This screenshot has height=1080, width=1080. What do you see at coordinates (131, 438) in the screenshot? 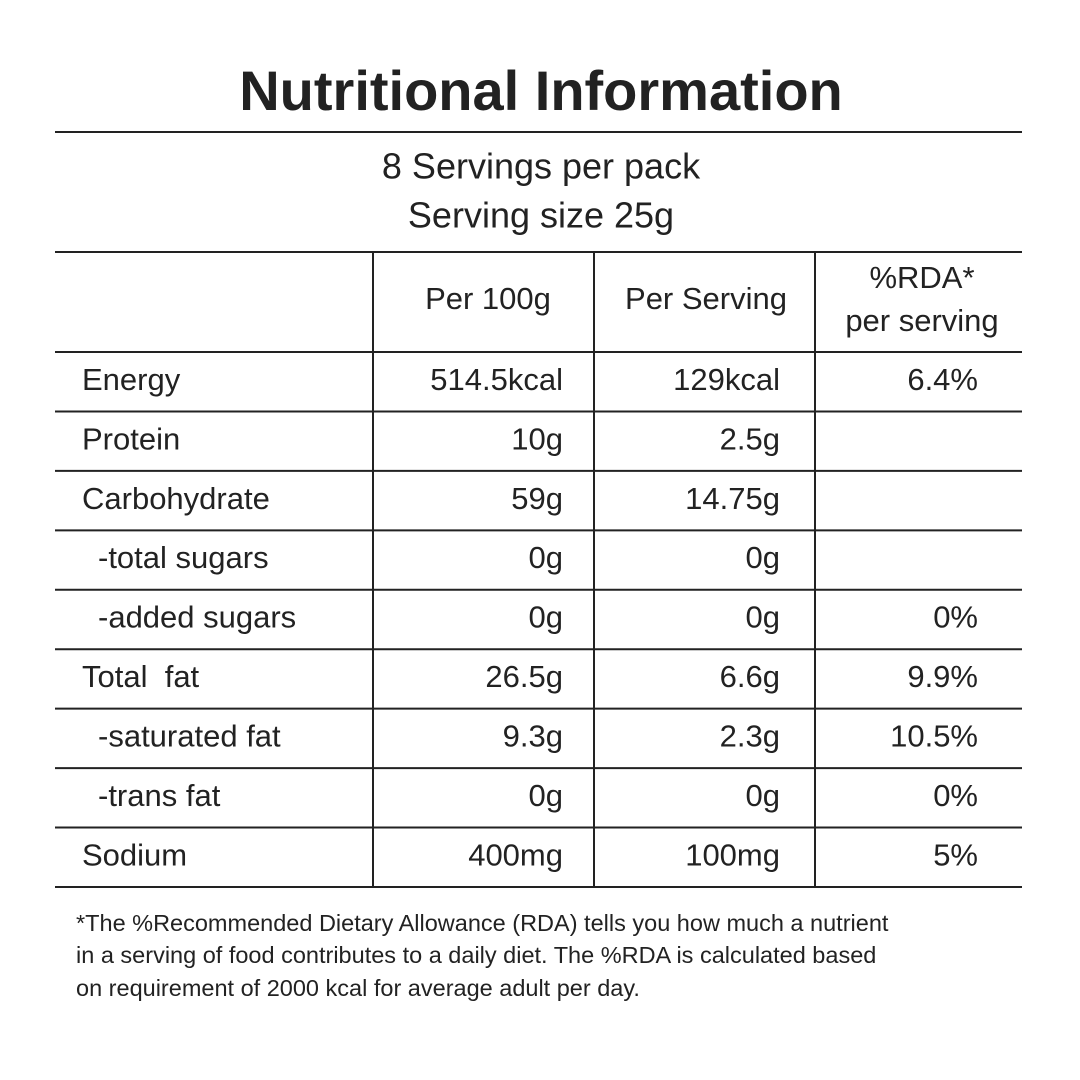
I see `row-label: Protein` at bounding box center [131, 438].